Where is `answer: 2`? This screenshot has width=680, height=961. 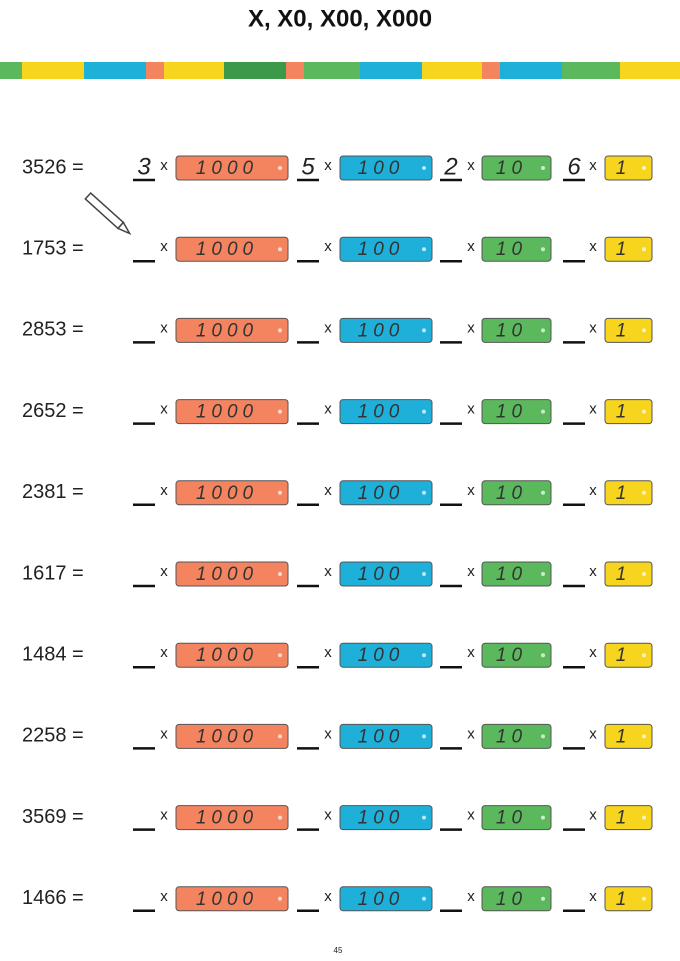 answer: 2 is located at coordinates (450, 166).